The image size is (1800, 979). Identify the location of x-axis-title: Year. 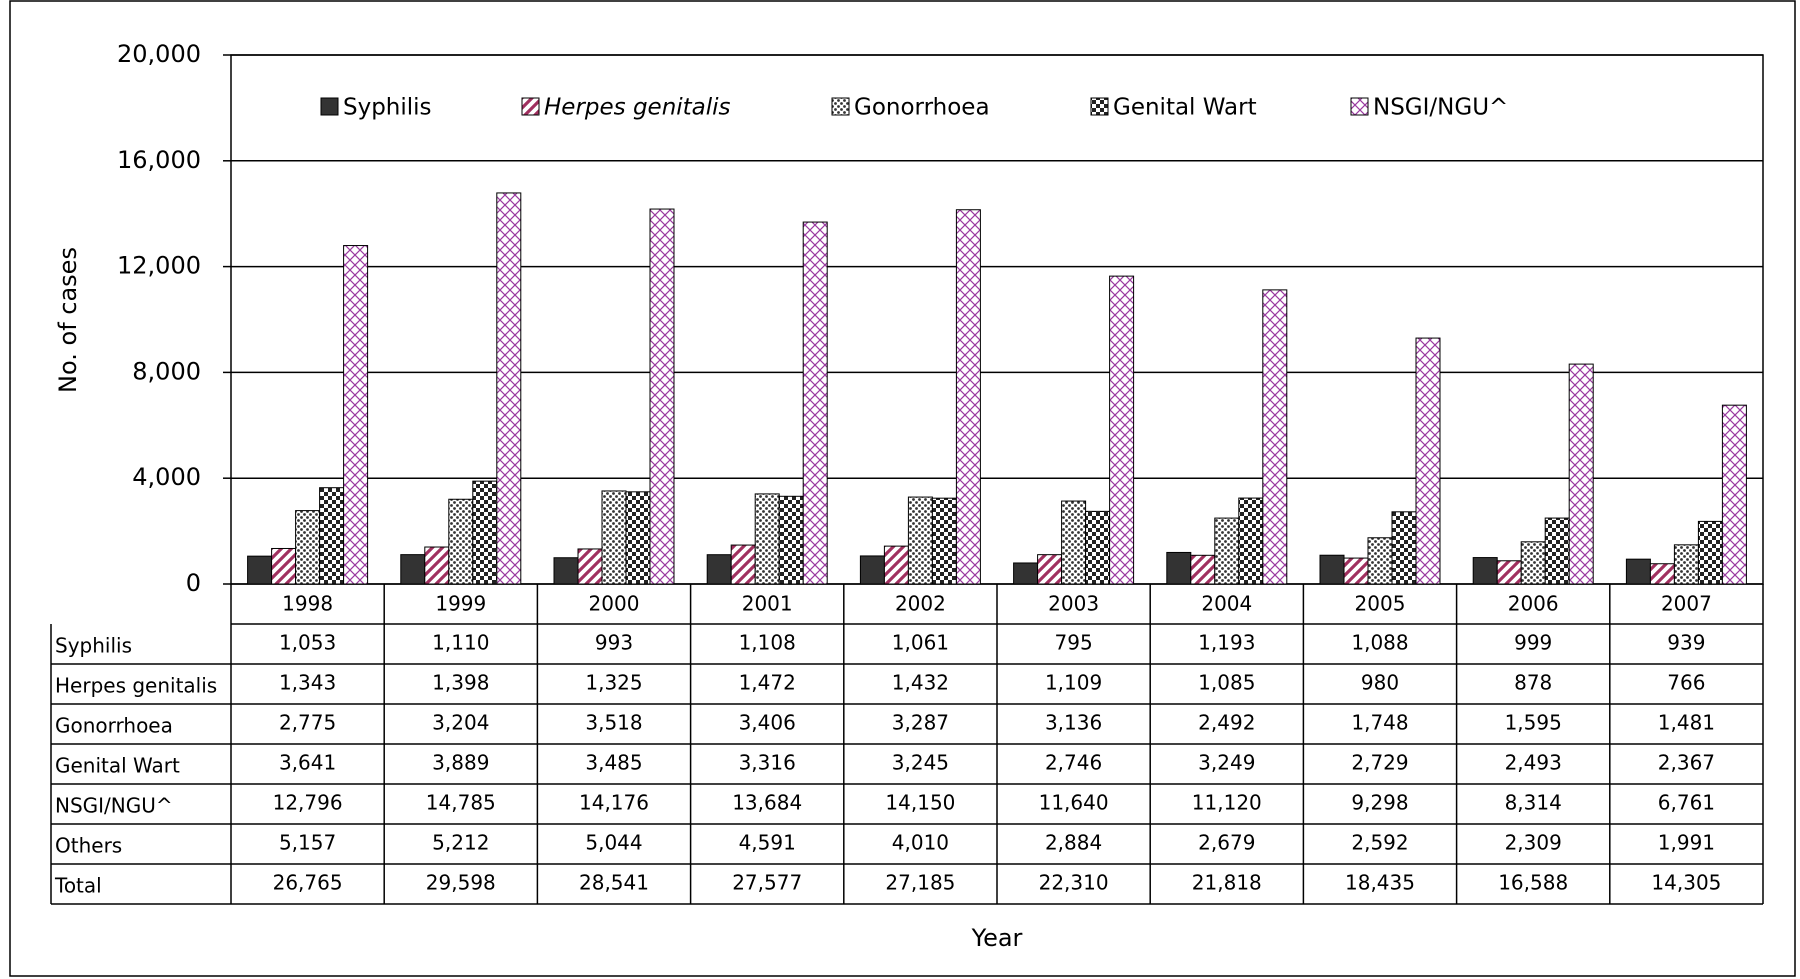
(997, 938).